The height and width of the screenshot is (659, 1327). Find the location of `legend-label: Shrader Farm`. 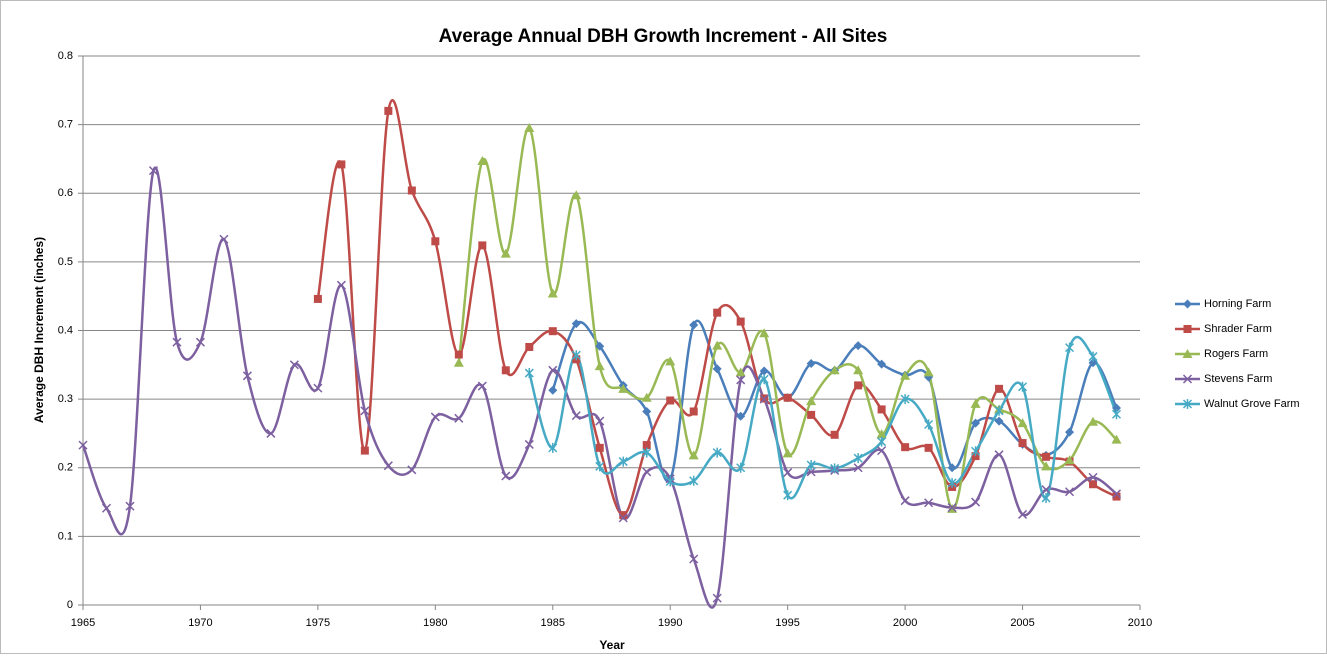

legend-label: Shrader Farm is located at coordinates (1238, 329).